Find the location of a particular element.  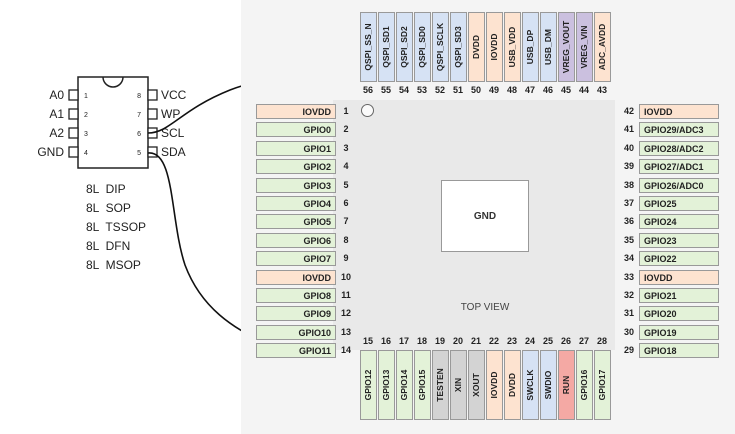

bottom-pin-label: GPIO15 is located at coordinates (422, 385).